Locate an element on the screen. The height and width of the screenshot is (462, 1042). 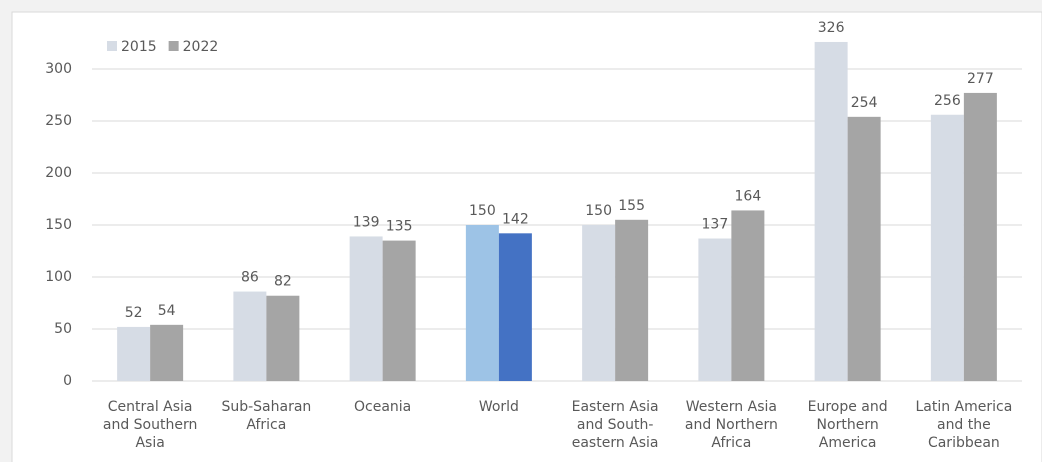
y-tick-label: 50 is located at coordinates (63, 329).